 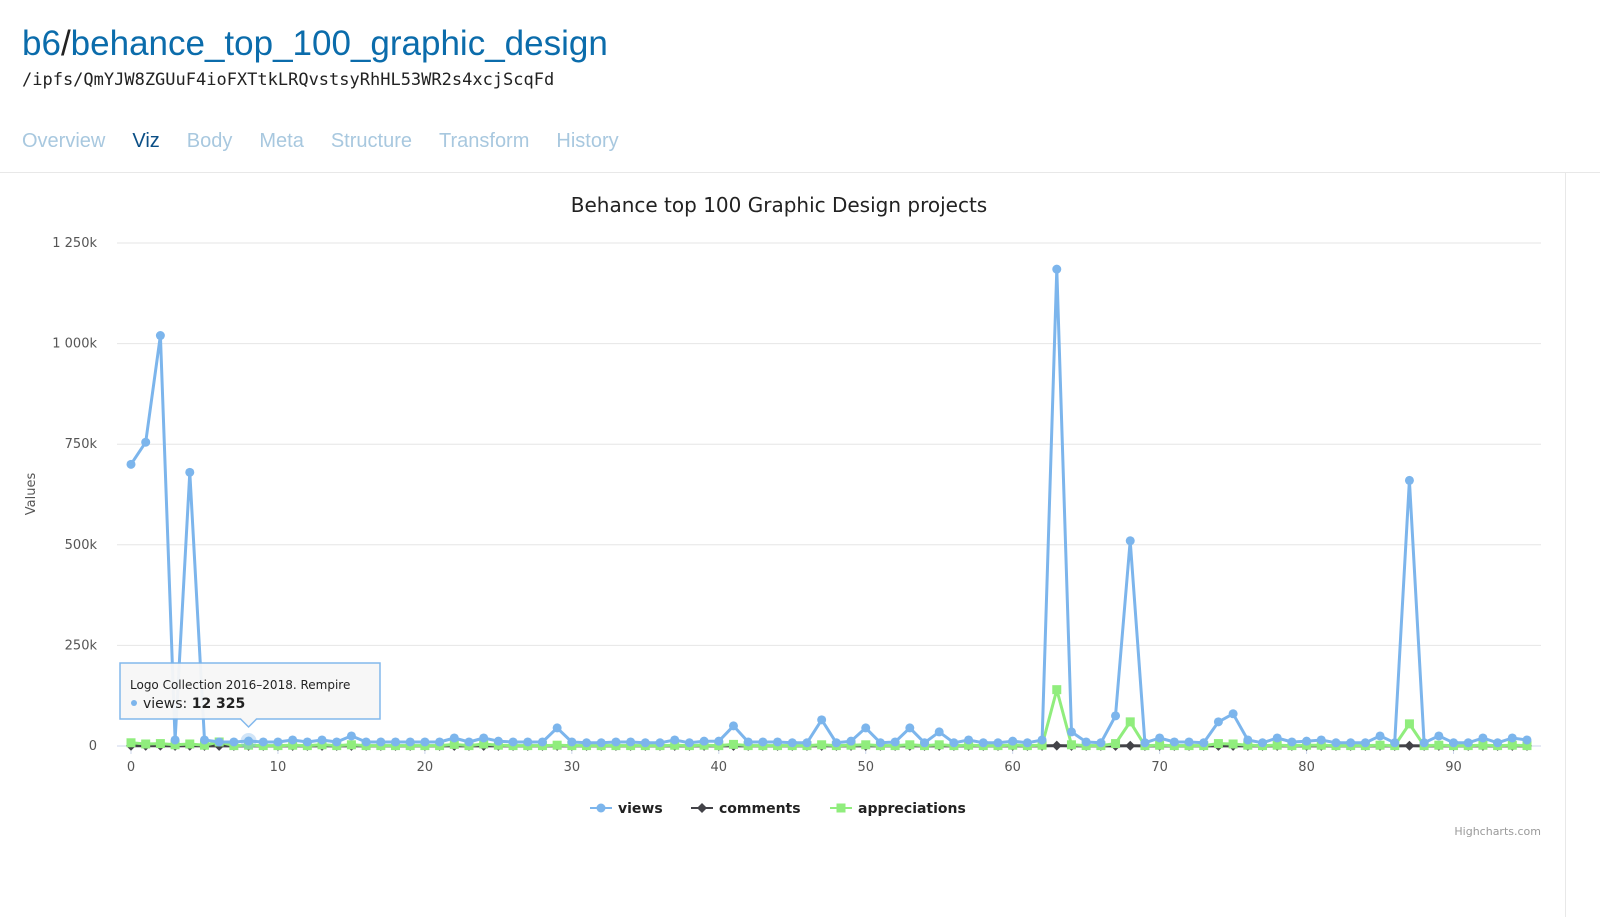 What do you see at coordinates (601, 808) in the screenshot?
I see `legend-symbol-views` at bounding box center [601, 808].